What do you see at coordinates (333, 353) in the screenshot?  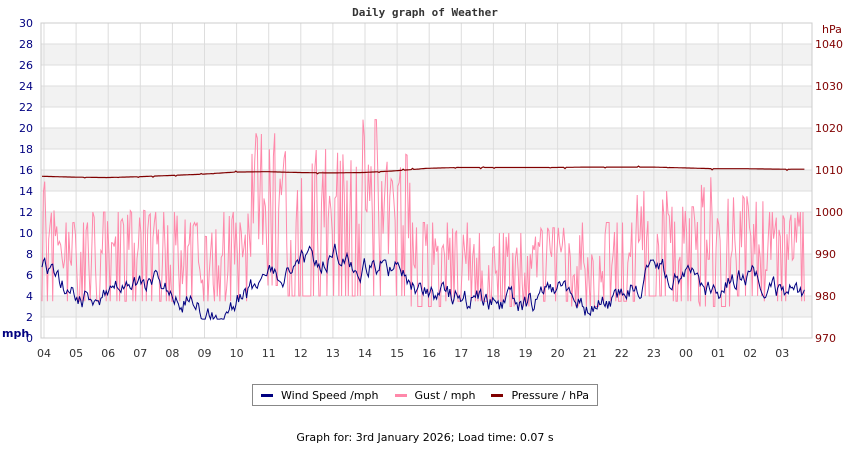 I see `svg-text: 13` at bounding box center [333, 353].